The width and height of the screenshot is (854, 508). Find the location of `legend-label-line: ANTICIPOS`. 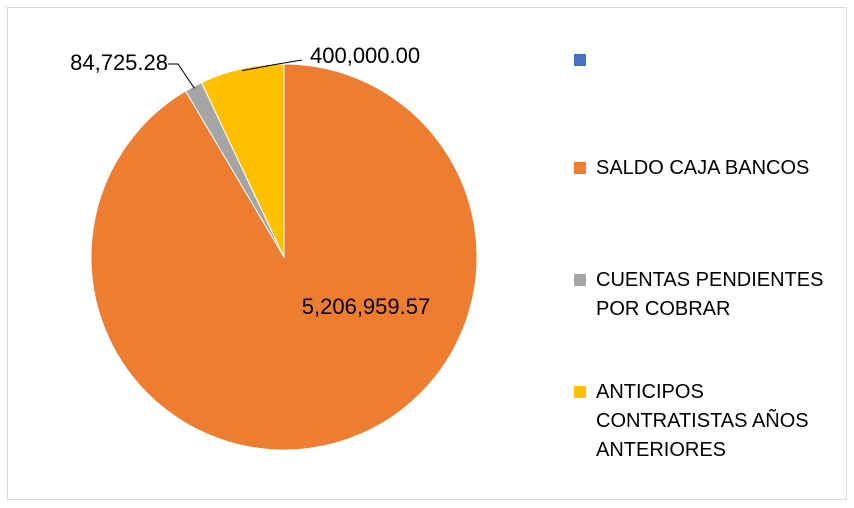

legend-label-line: ANTICIPOS is located at coordinates (650, 392).